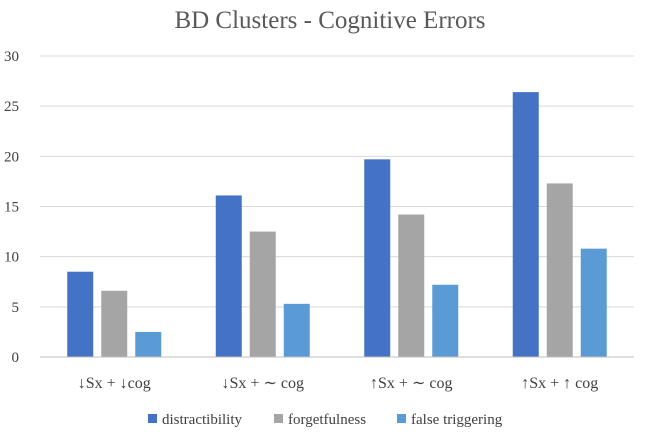 This screenshot has height=435, width=646. What do you see at coordinates (11, 157) in the screenshot?
I see `y-tick-label: 20` at bounding box center [11, 157].